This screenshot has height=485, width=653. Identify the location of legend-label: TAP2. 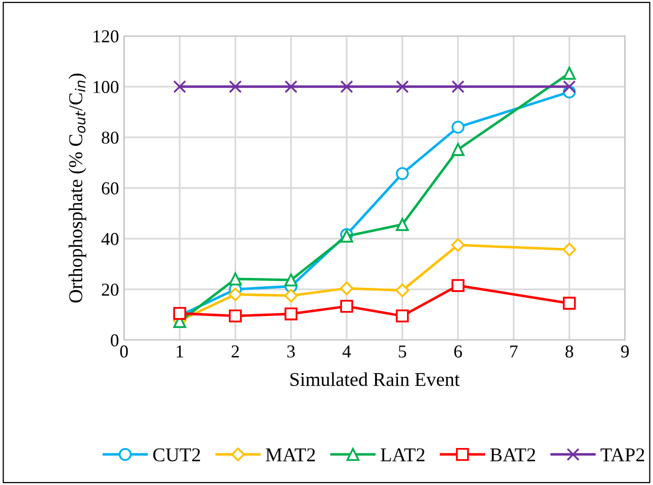
(622, 455).